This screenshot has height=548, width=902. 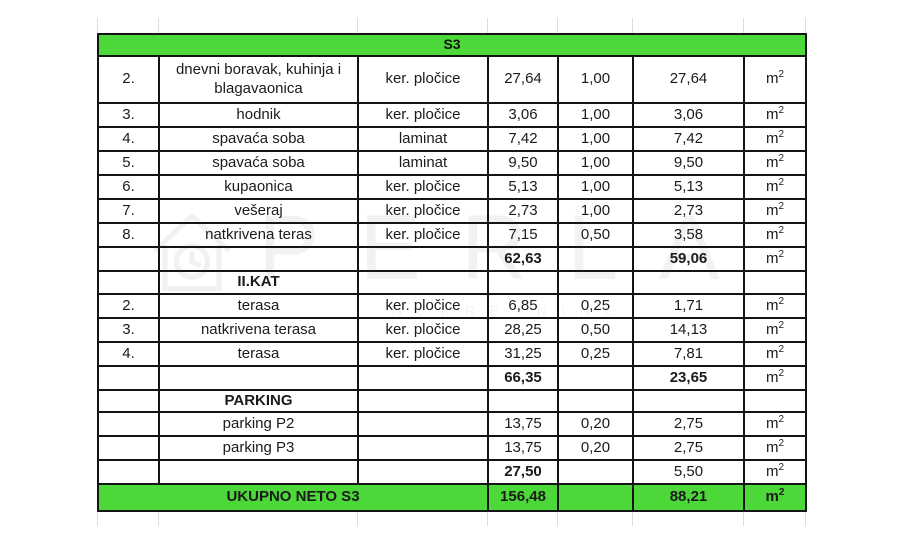 What do you see at coordinates (258, 235) in the screenshot?
I see `room-name-cell: natkrivena teras` at bounding box center [258, 235].